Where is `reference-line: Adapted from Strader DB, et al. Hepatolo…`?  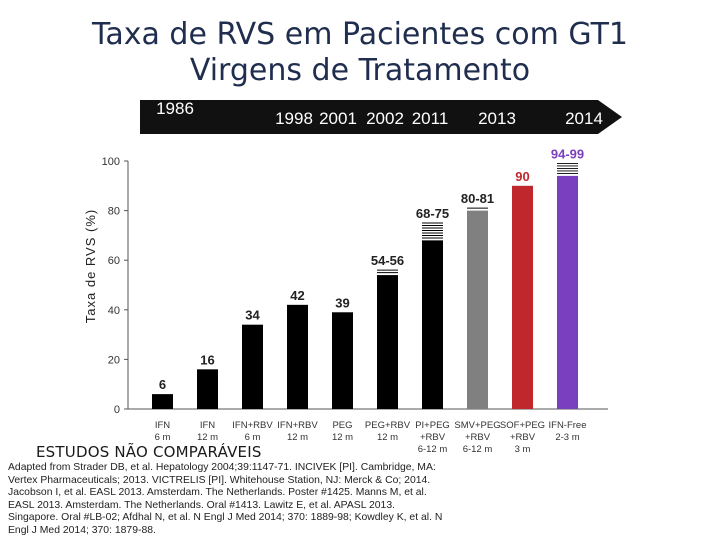 reference-line: Adapted from Strader DB, et al. Hepatolo… is located at coordinates (222, 467).